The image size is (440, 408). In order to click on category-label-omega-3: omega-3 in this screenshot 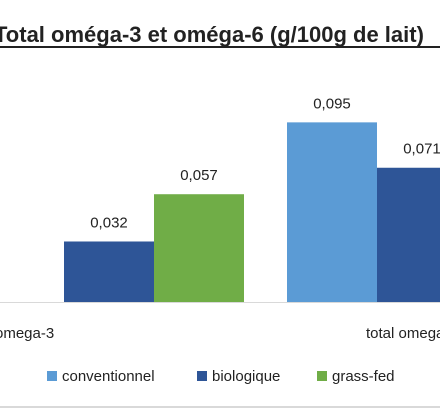, I will do `click(27, 333)`.